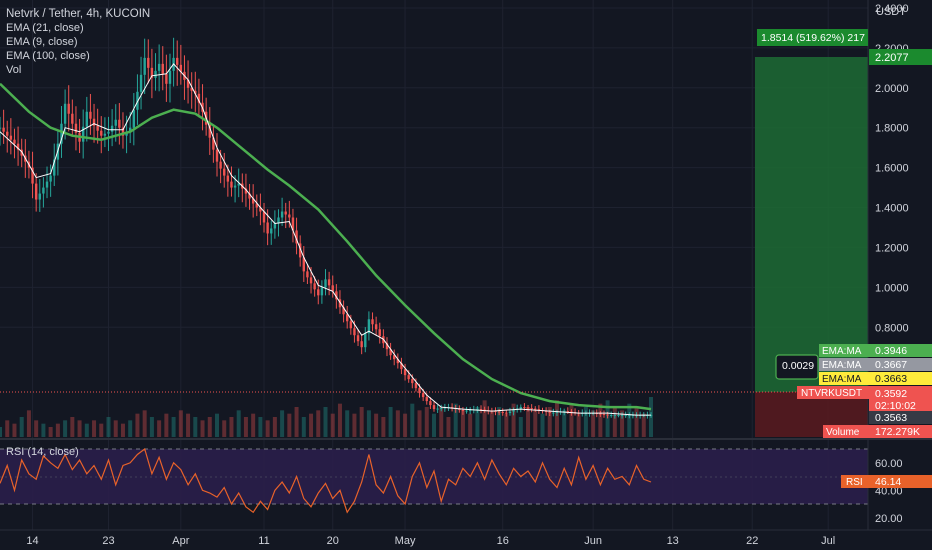 This screenshot has height=550, width=932. What do you see at coordinates (32, 541) in the screenshot?
I see `time-tick-label: 14` at bounding box center [32, 541].